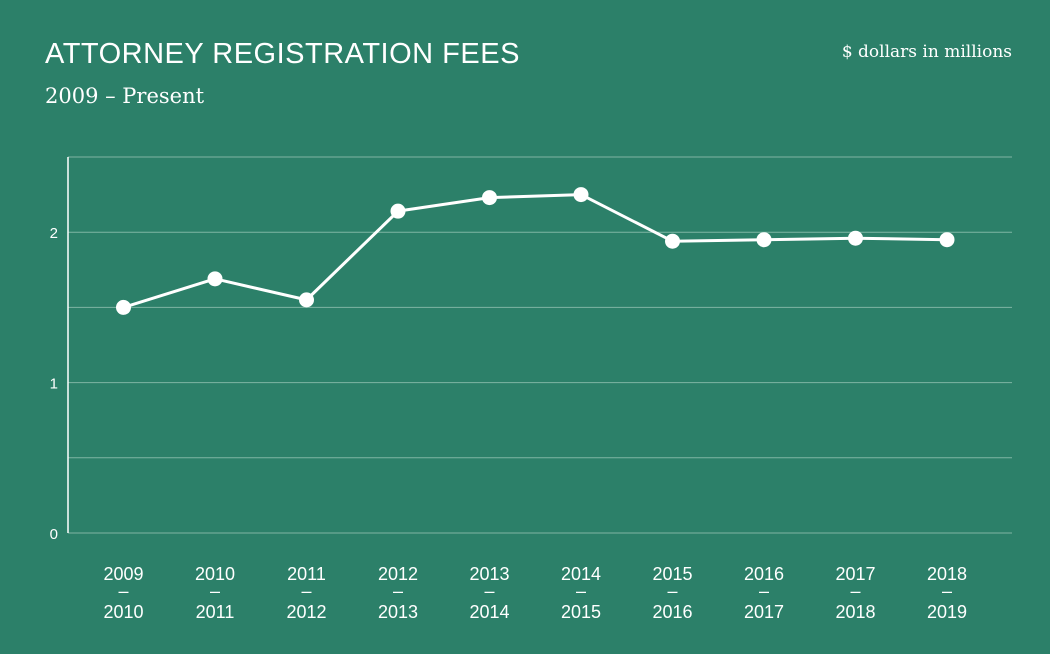  I want to click on x-tick-label: 2010–2011, so click(215, 593).